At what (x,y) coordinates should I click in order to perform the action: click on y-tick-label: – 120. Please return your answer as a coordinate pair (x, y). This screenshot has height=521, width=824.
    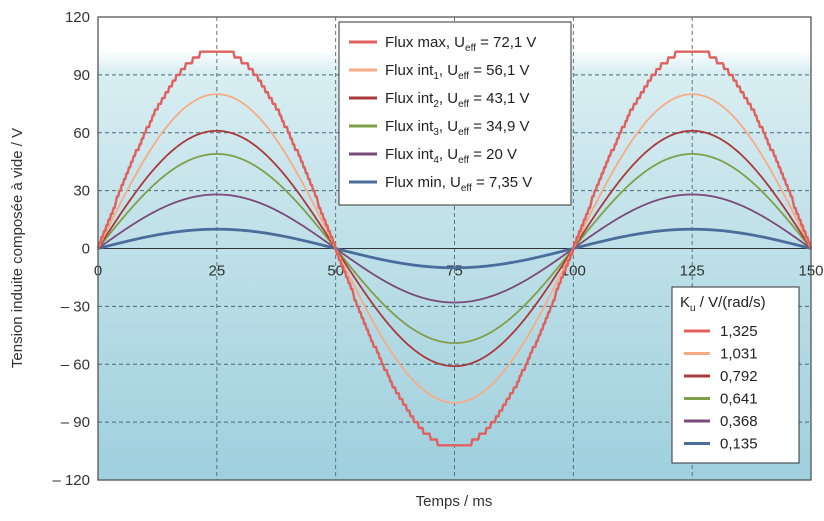
    Looking at the image, I should click on (71, 480).